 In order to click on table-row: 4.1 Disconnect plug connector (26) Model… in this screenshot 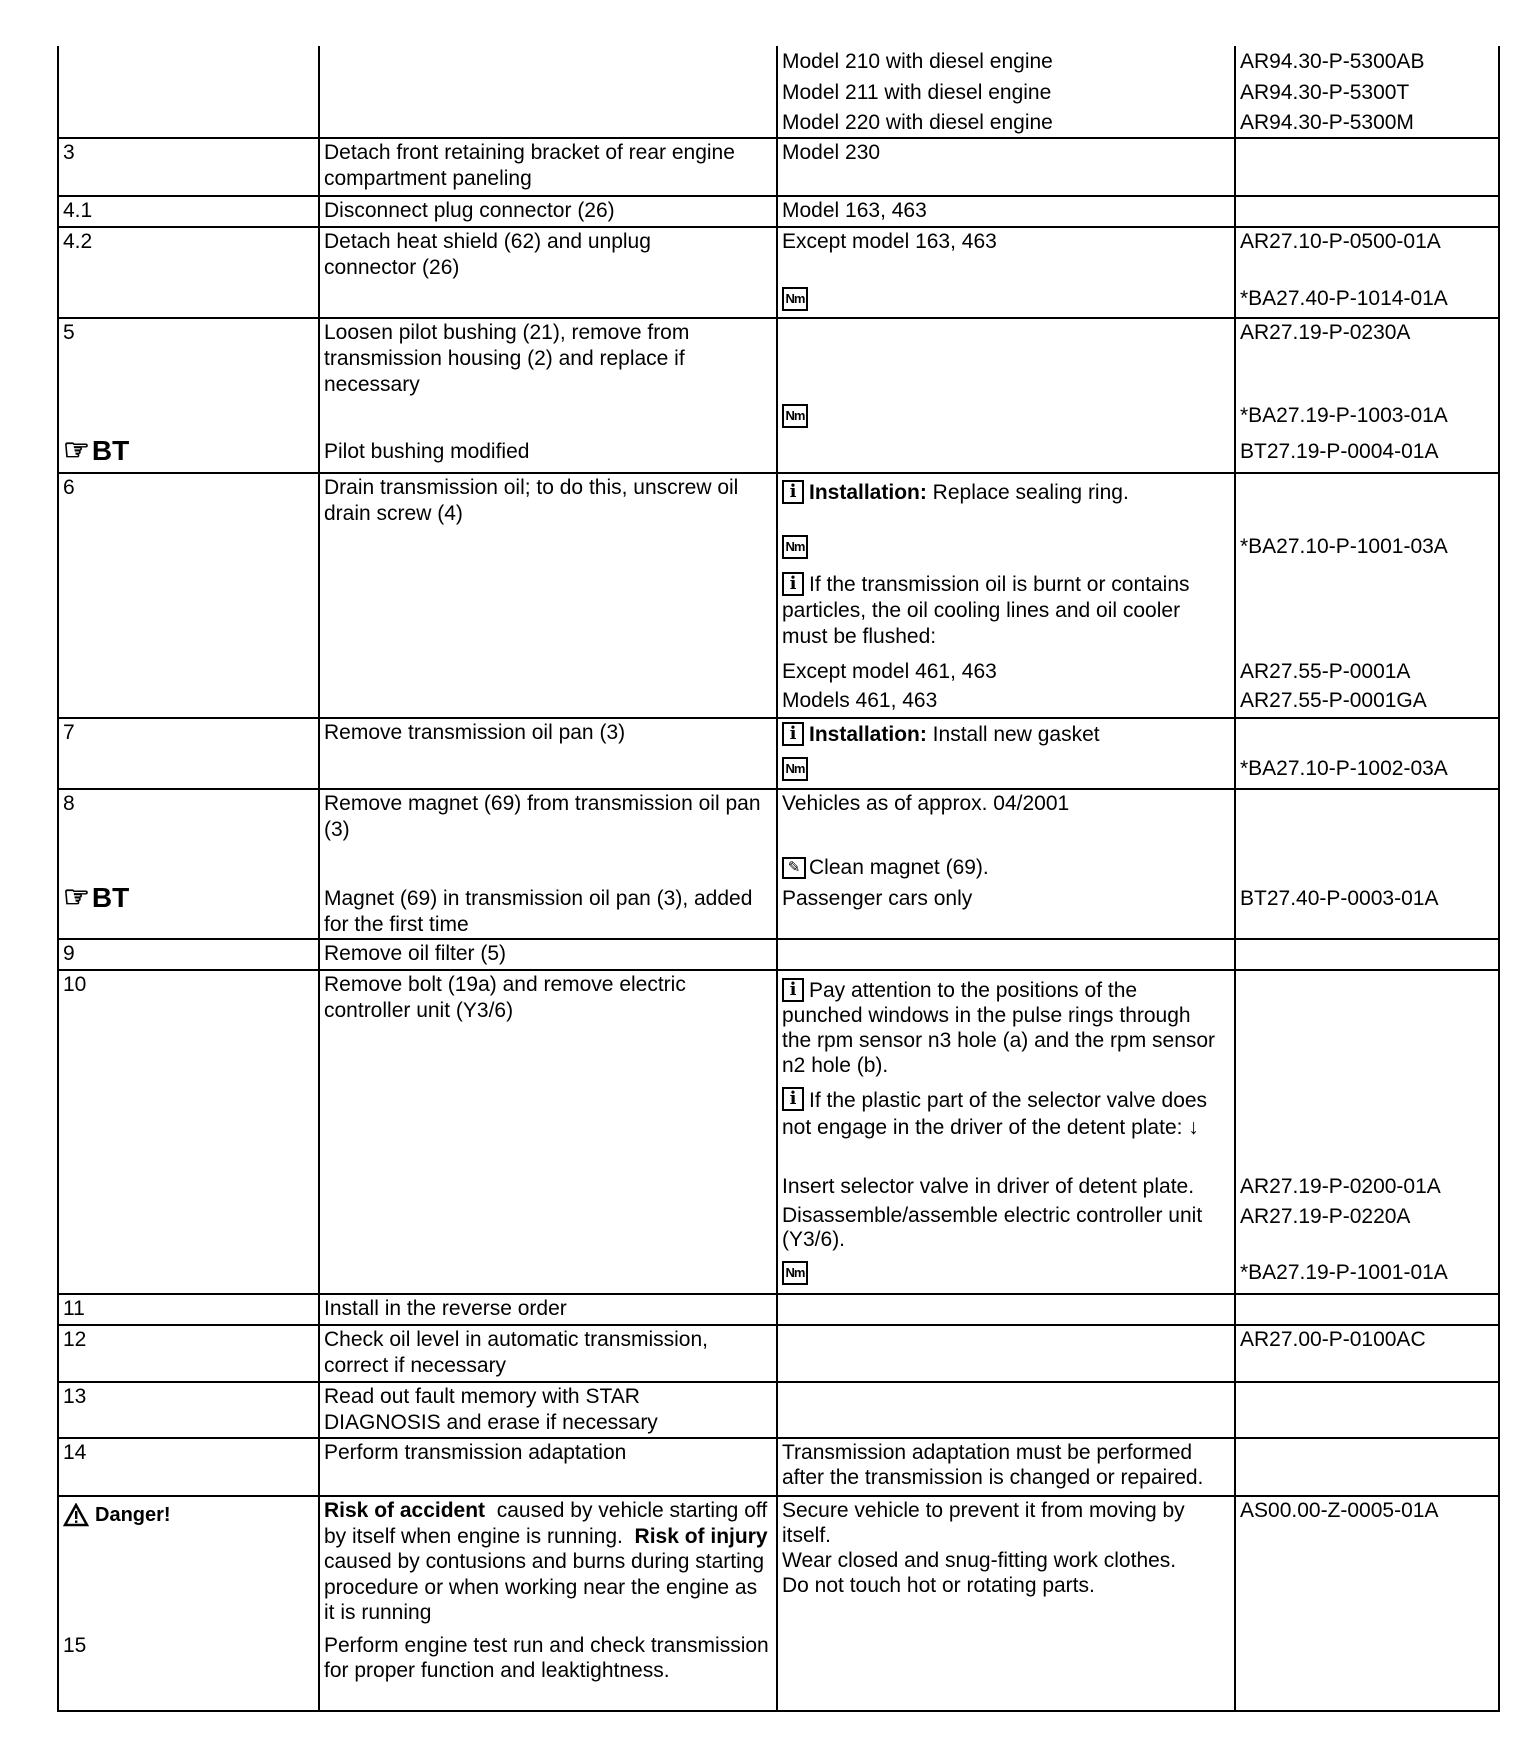, I will do `click(778, 211)`.